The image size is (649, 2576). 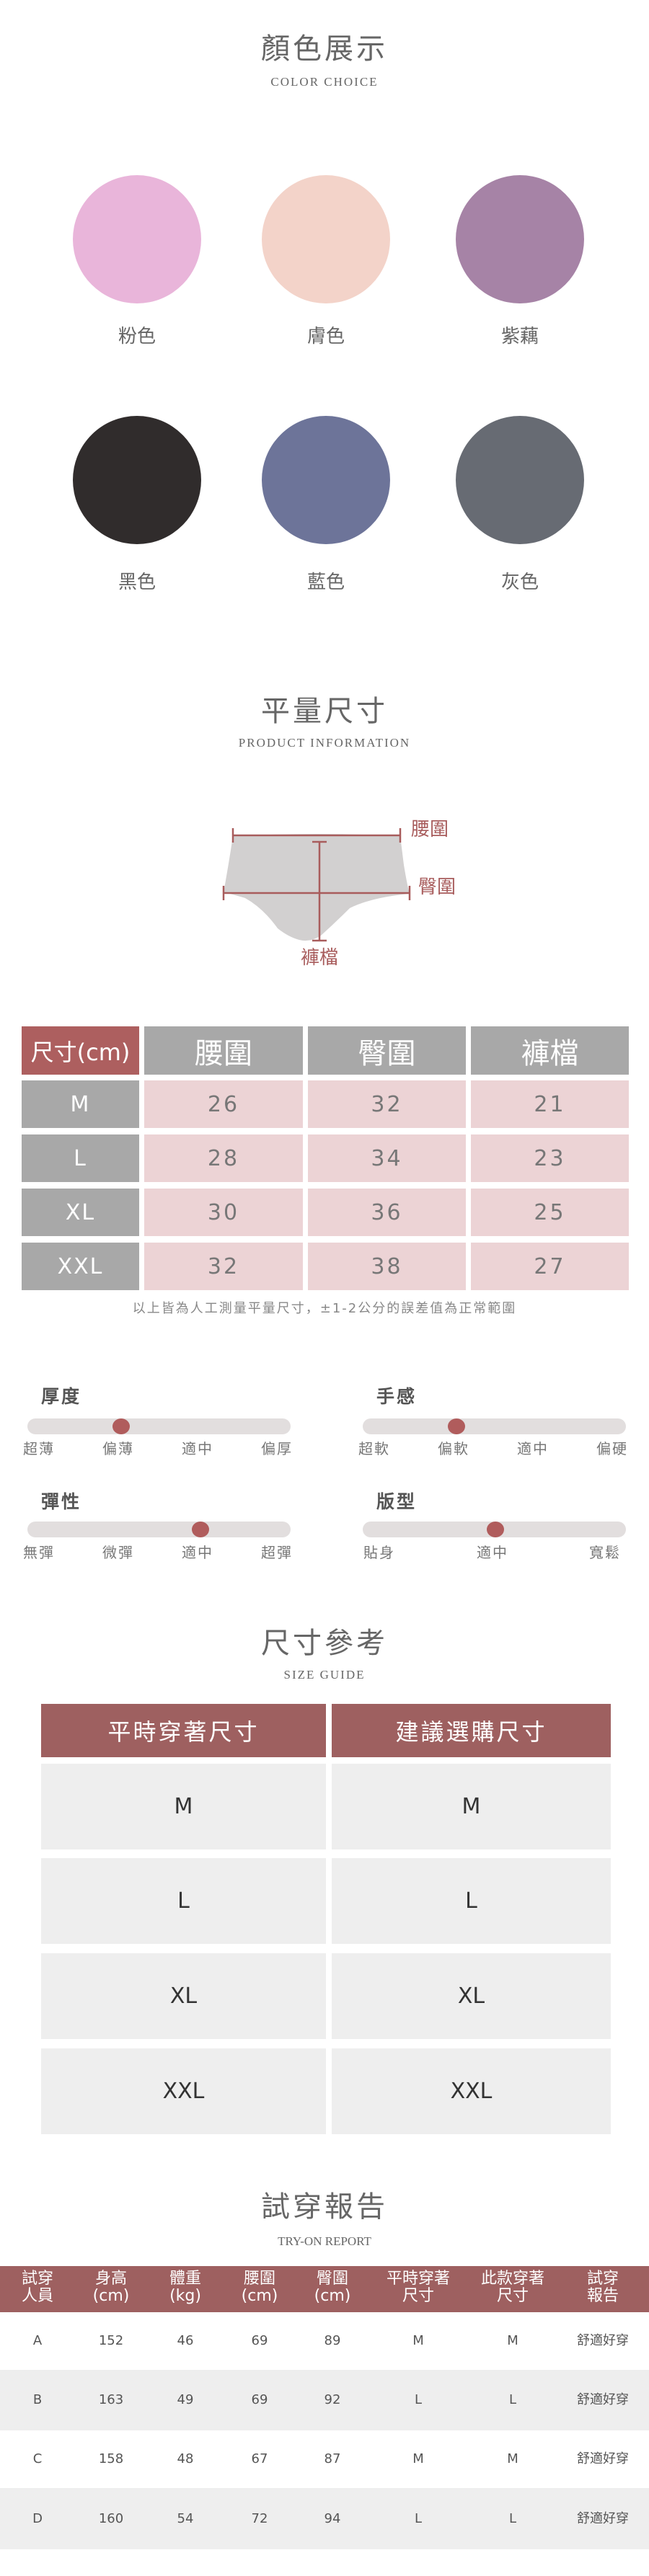 What do you see at coordinates (603, 2399) in the screenshot?
I see `tryon-cell: 舒適好穿` at bounding box center [603, 2399].